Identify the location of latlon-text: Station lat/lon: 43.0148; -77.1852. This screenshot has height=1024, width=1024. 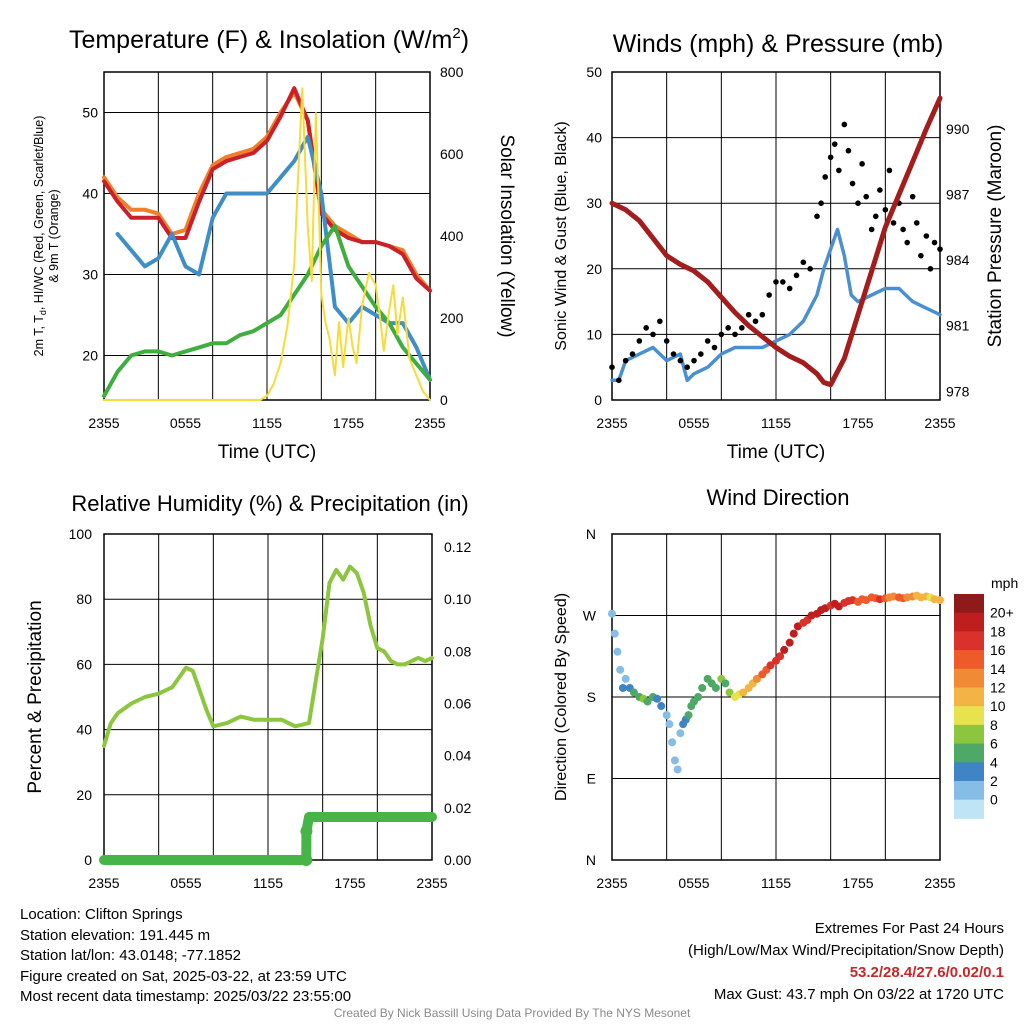
(131, 955).